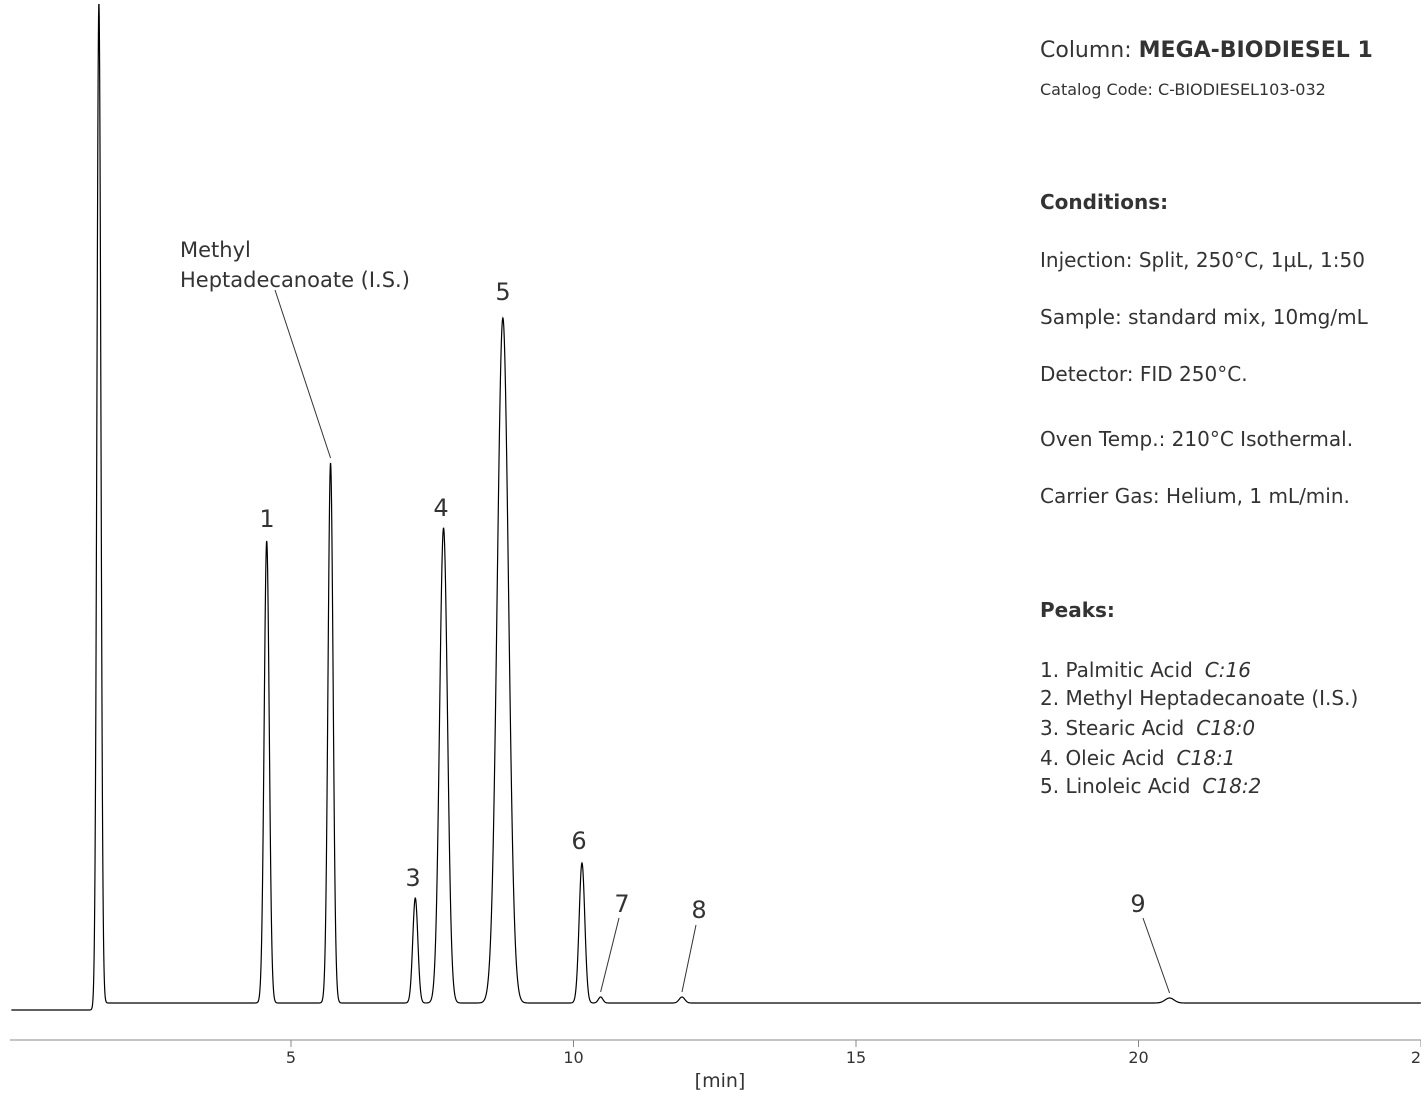 This screenshot has height=1094, width=1421. I want to click on peak-item: 4. Oleic Acid C18:1, so click(1137, 758).